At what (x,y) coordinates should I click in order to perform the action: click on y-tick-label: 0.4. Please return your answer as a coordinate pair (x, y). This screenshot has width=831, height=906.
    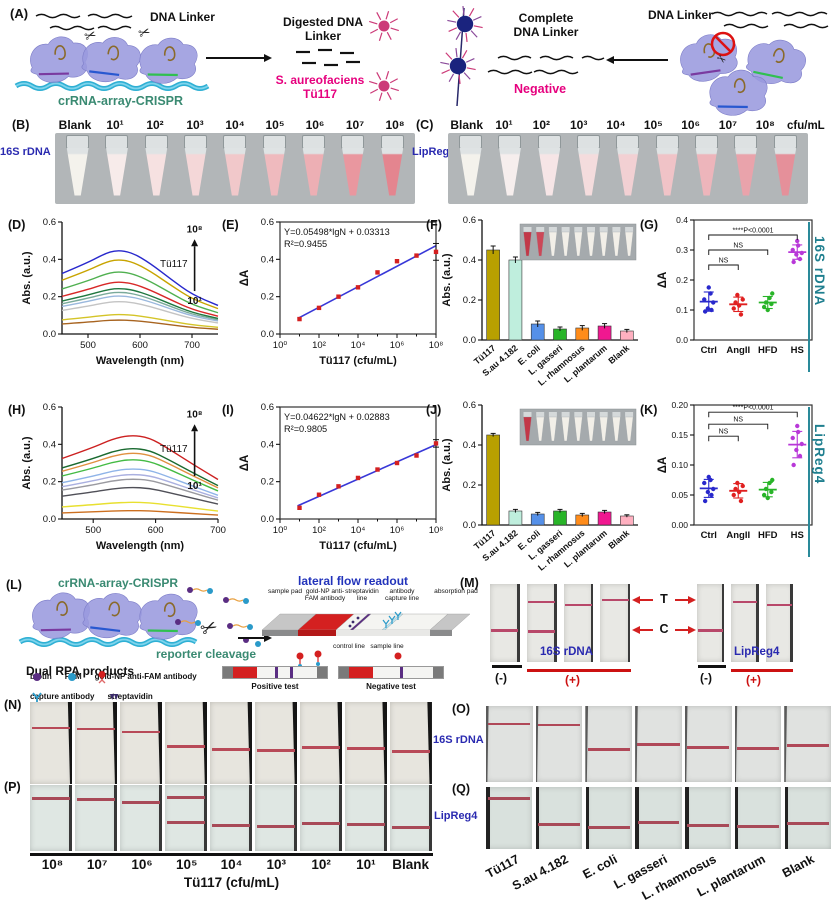
    Looking at the image, I should click on (267, 259).